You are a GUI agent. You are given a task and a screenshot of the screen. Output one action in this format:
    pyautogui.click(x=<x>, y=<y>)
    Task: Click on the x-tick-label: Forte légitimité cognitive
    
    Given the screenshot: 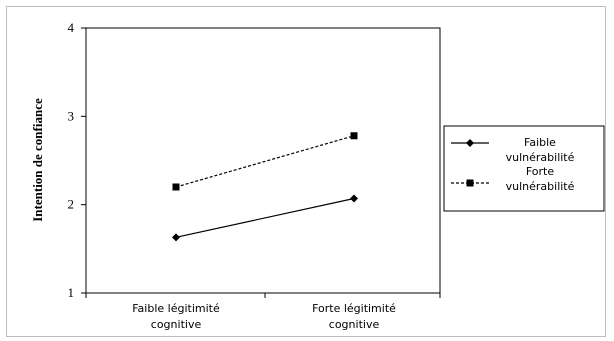 What is the action you would take?
    pyautogui.click(x=354, y=316)
    